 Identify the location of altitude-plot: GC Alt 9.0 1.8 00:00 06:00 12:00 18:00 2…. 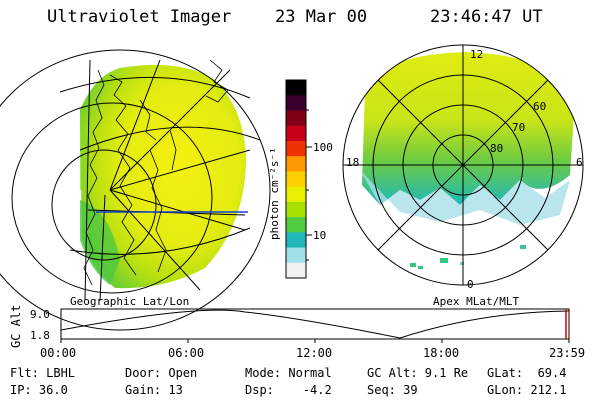
(297, 332).